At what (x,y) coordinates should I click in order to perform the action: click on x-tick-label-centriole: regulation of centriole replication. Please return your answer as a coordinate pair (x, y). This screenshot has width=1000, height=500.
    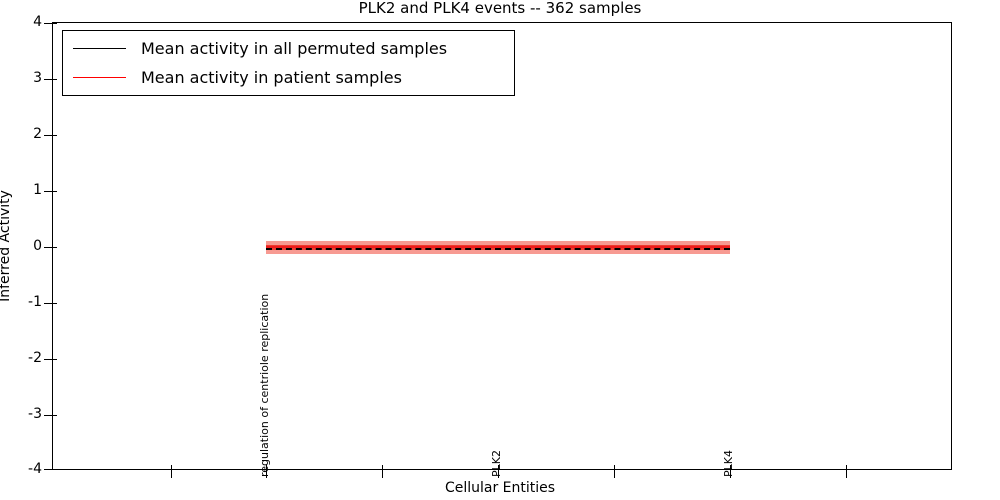
    Looking at the image, I should click on (264, 385).